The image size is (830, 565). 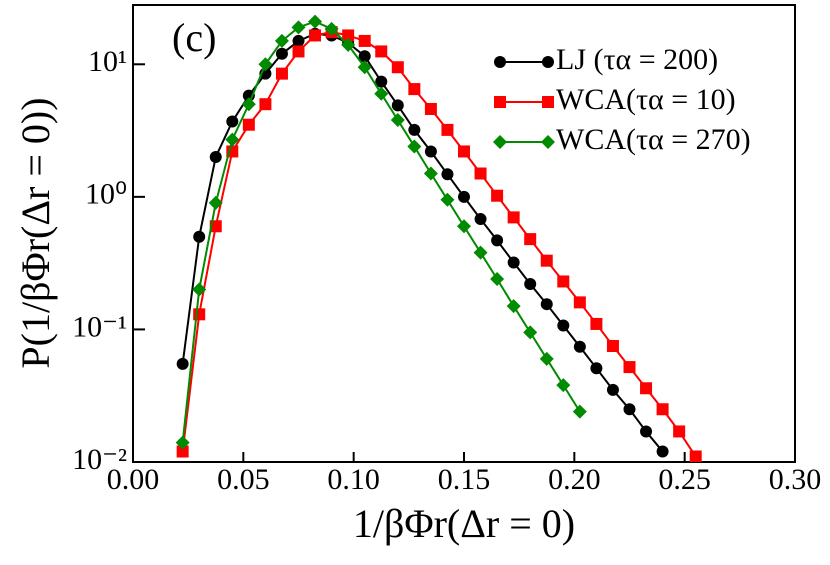 What do you see at coordinates (646, 99) in the screenshot?
I see `legend-label: WCA(τα = 10)` at bounding box center [646, 99].